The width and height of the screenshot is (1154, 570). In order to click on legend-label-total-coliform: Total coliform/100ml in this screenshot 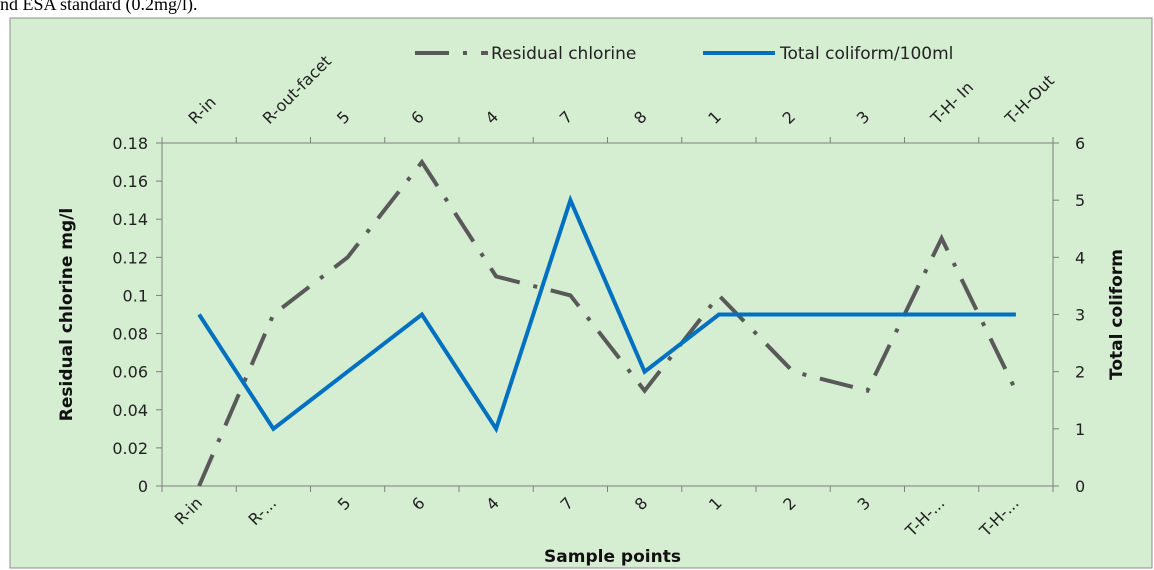, I will do `click(866, 54)`.